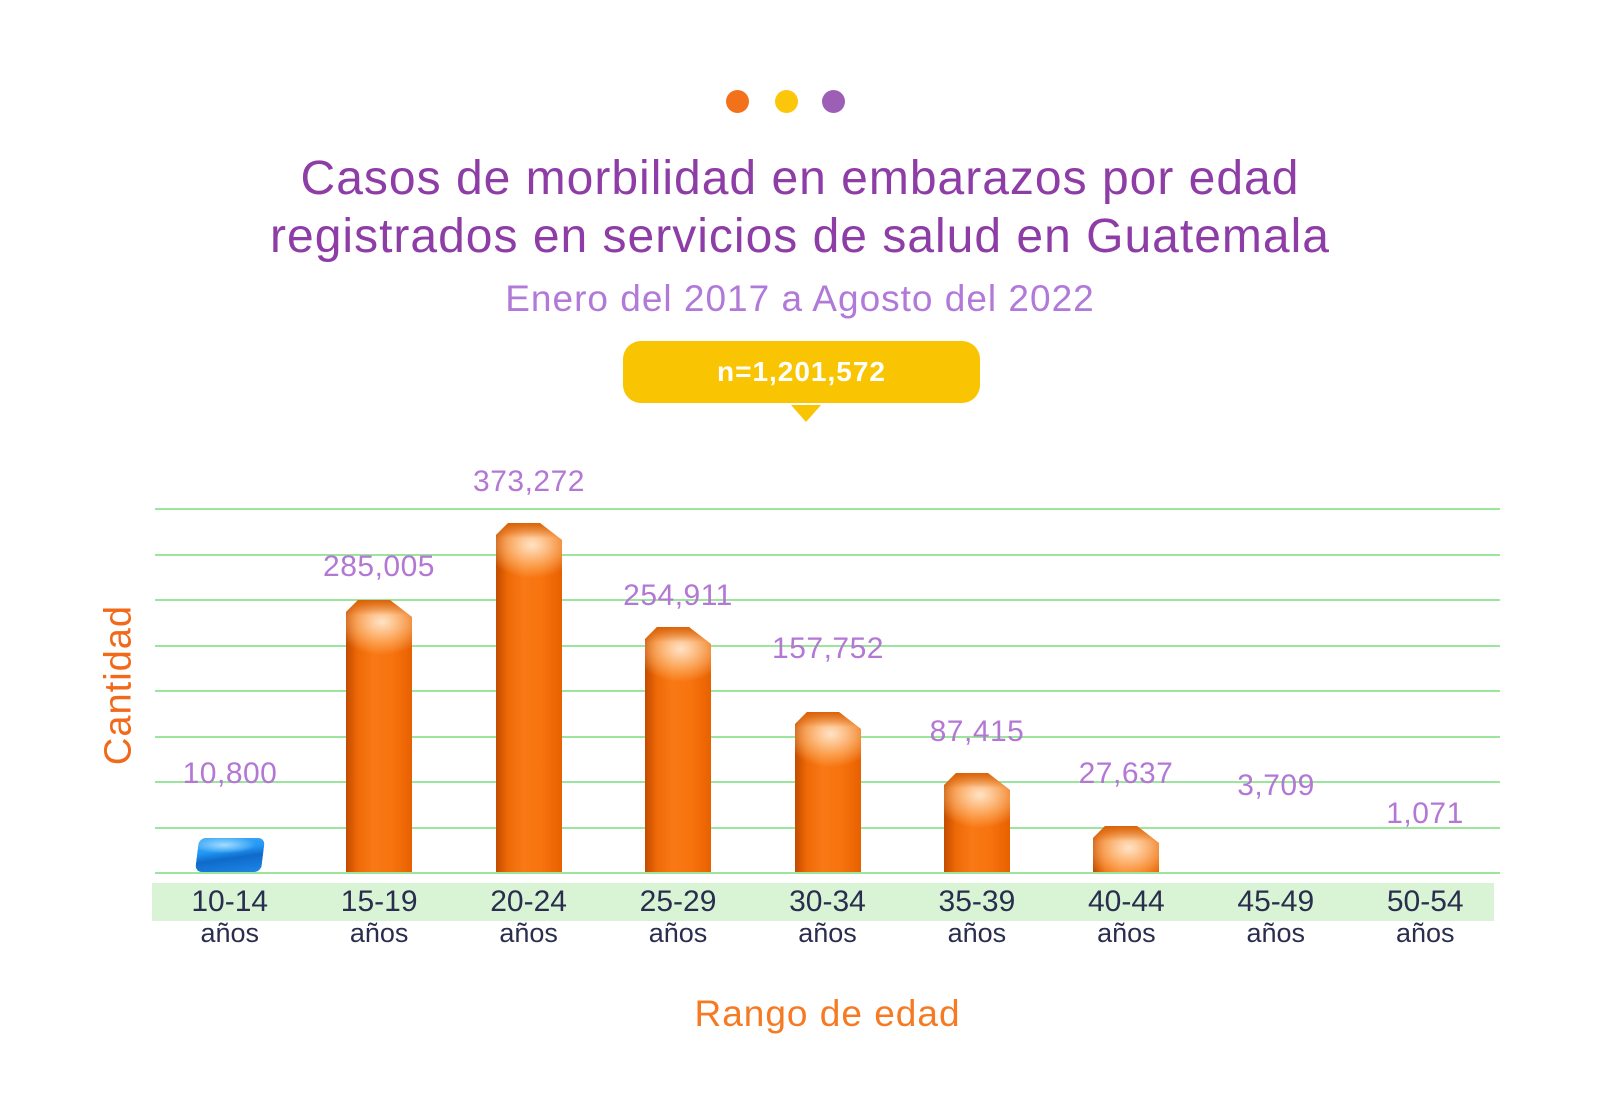 Image resolution: width=1600 pixels, height=1116 pixels. I want to click on x-tick-50-54: 50-54, so click(1425, 901).